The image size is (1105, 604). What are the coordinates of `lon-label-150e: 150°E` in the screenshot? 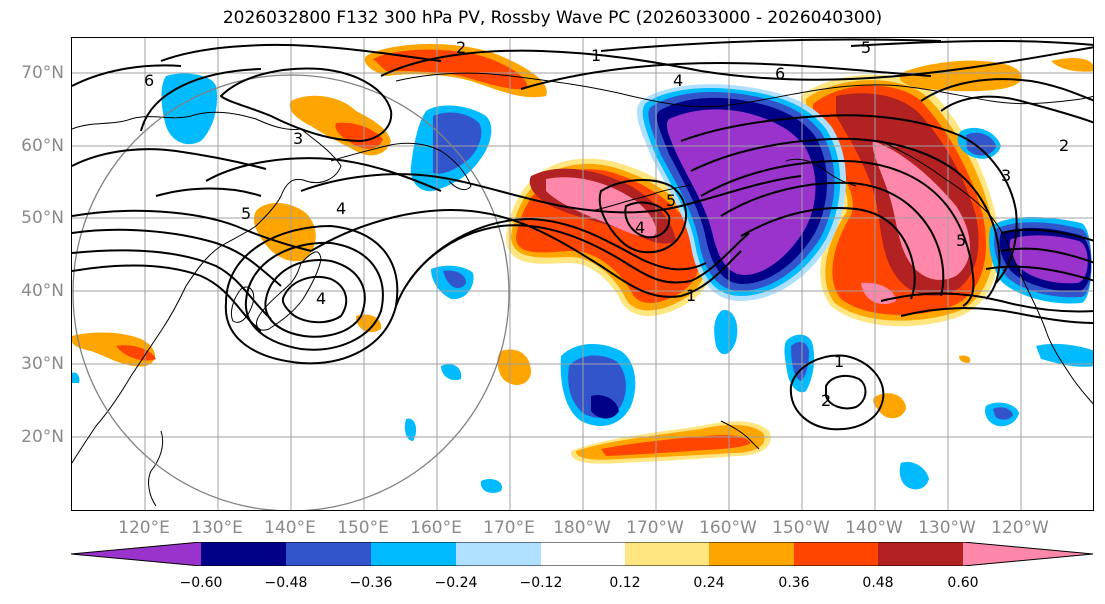 It's located at (363, 528).